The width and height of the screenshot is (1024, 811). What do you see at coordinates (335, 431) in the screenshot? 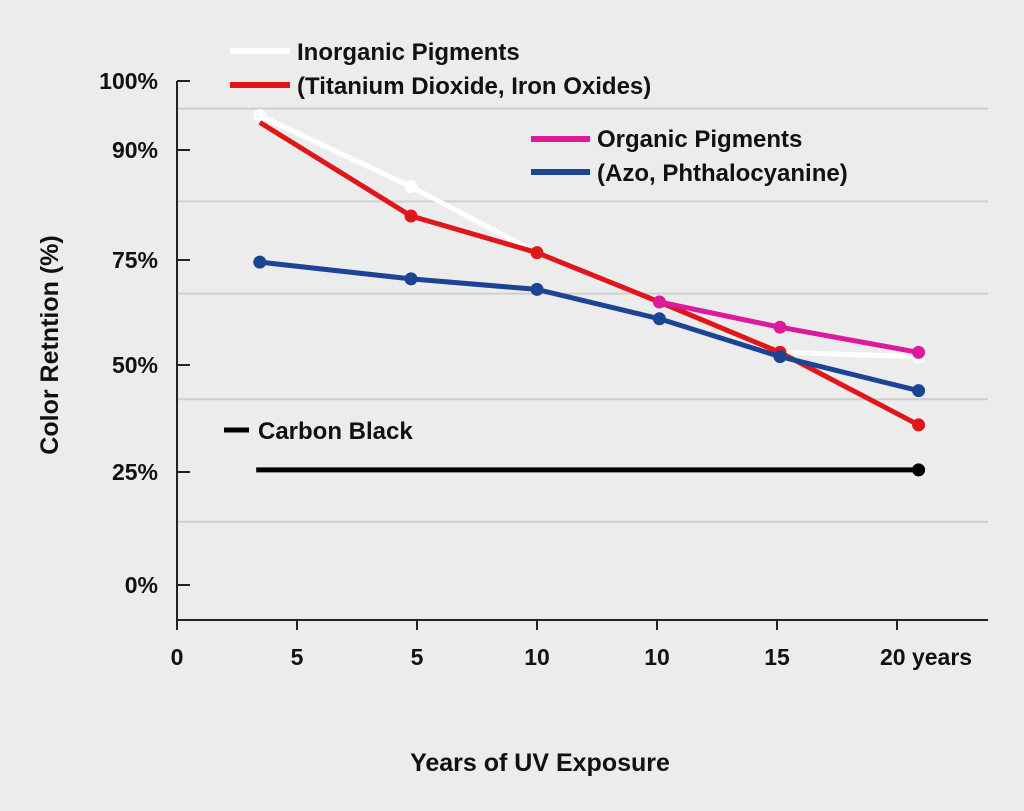
I see `legend-label-carbon: Carbon Black` at bounding box center [335, 431].